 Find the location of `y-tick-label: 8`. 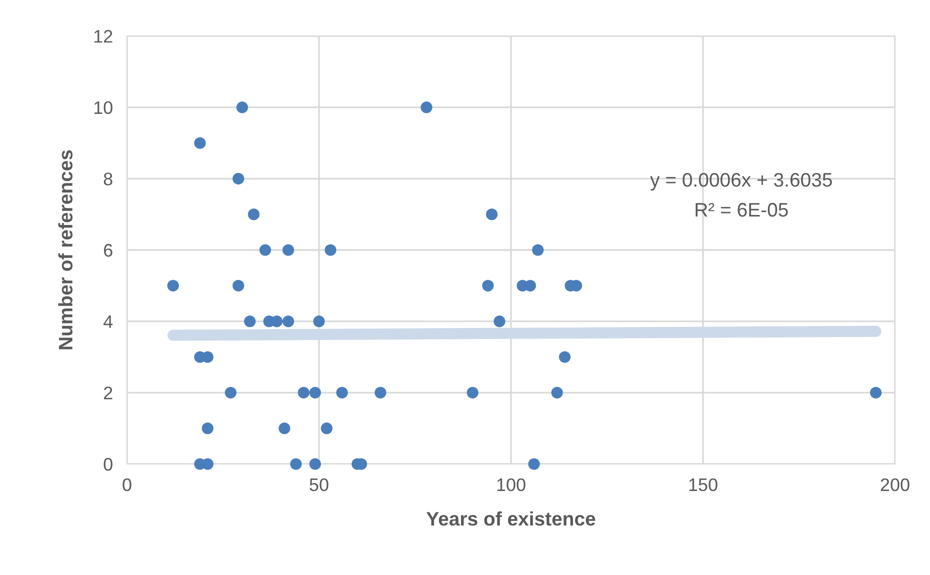

y-tick-label: 8 is located at coordinates (108, 179).